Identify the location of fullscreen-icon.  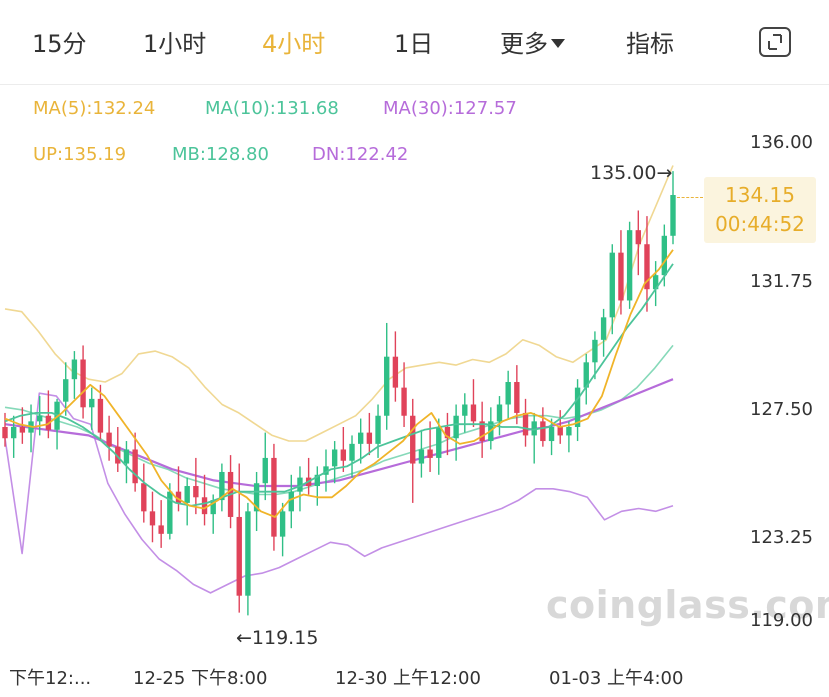
(775, 42).